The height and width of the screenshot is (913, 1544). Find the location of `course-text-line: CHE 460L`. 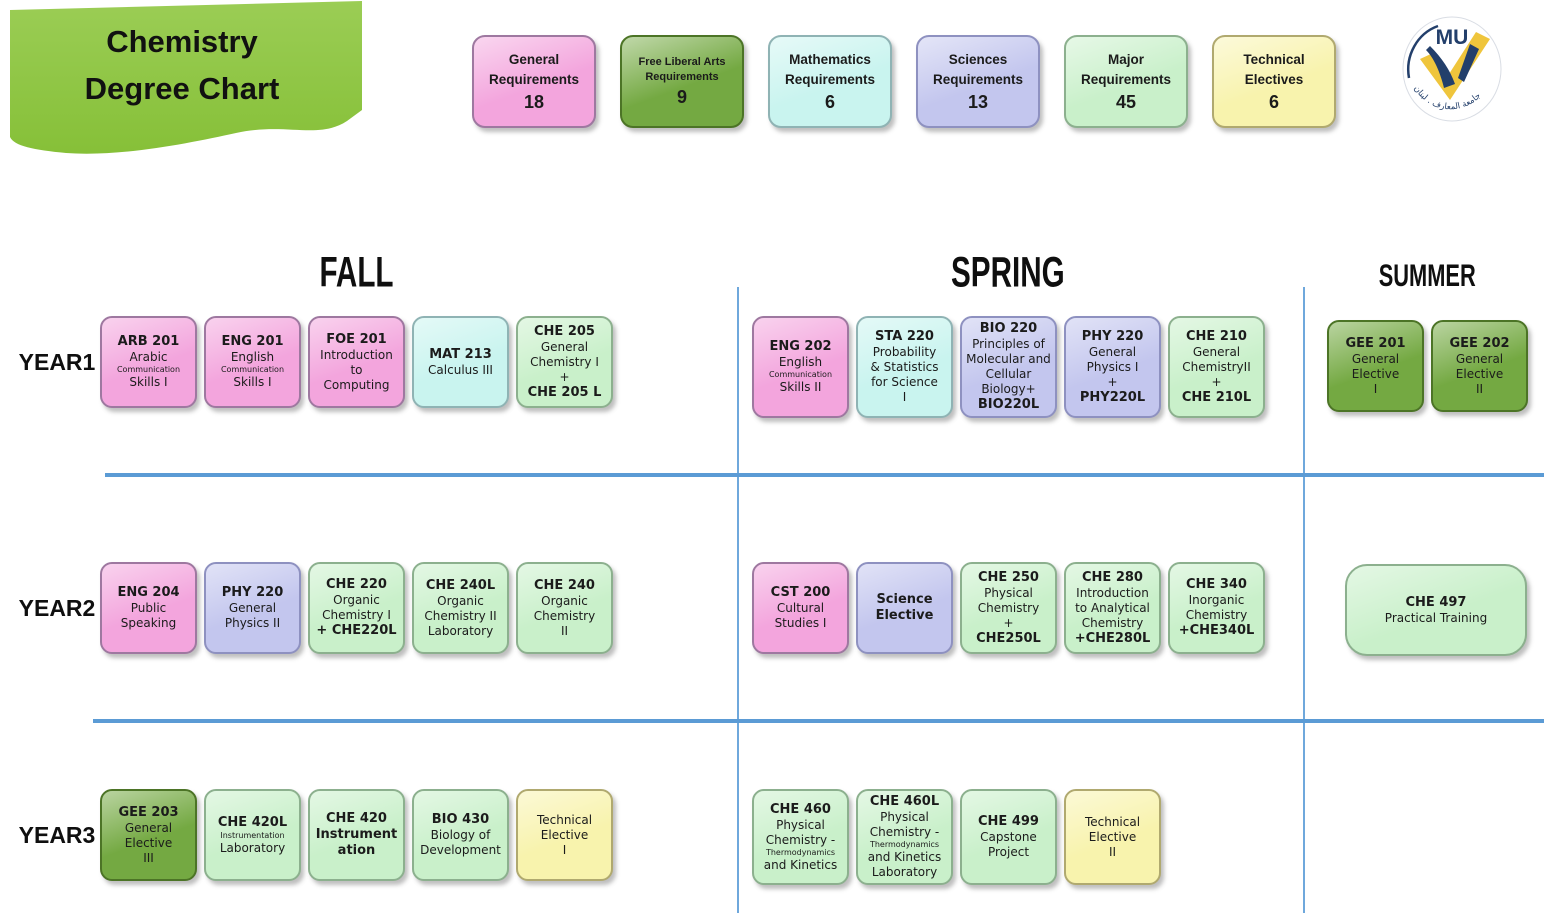

course-text-line: CHE 460L is located at coordinates (904, 801).